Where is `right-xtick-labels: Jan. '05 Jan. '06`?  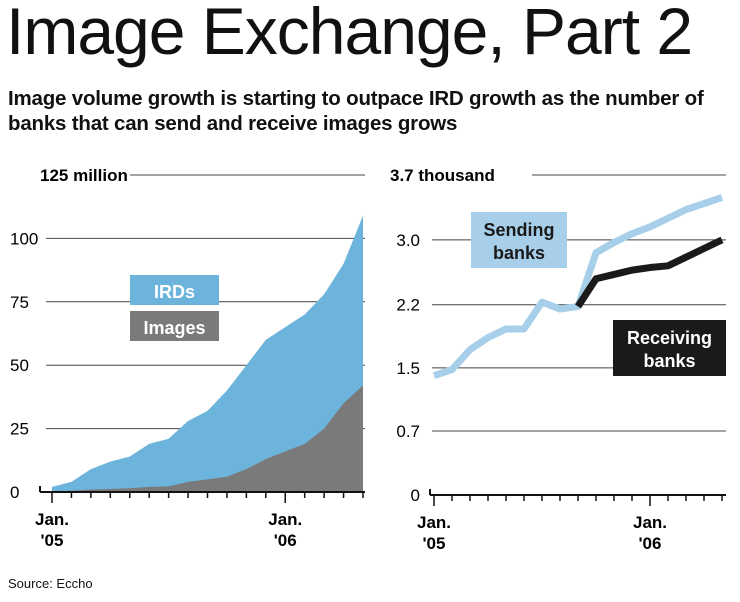
right-xtick-labels: Jan. '05 Jan. '06 is located at coordinates (542, 533).